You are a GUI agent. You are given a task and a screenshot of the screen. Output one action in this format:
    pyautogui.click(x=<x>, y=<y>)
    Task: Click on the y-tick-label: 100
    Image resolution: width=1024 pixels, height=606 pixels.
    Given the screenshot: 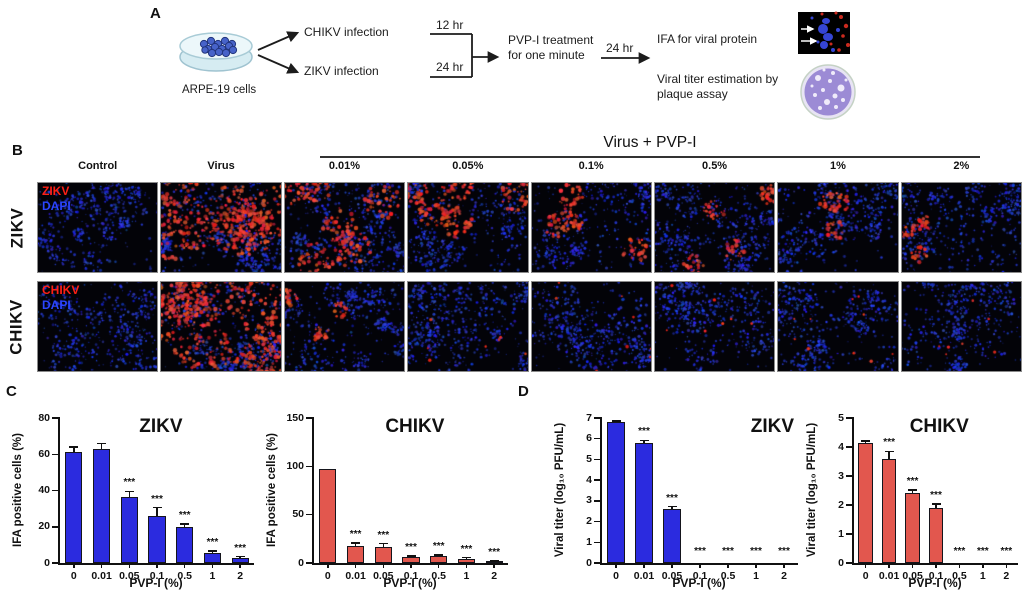 What is the action you would take?
    pyautogui.click(x=295, y=465)
    